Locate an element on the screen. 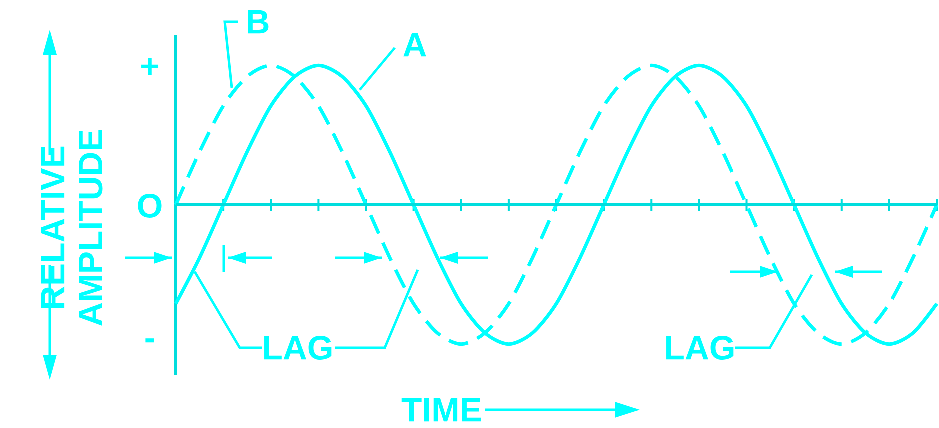  series-label: B is located at coordinates (258, 22).